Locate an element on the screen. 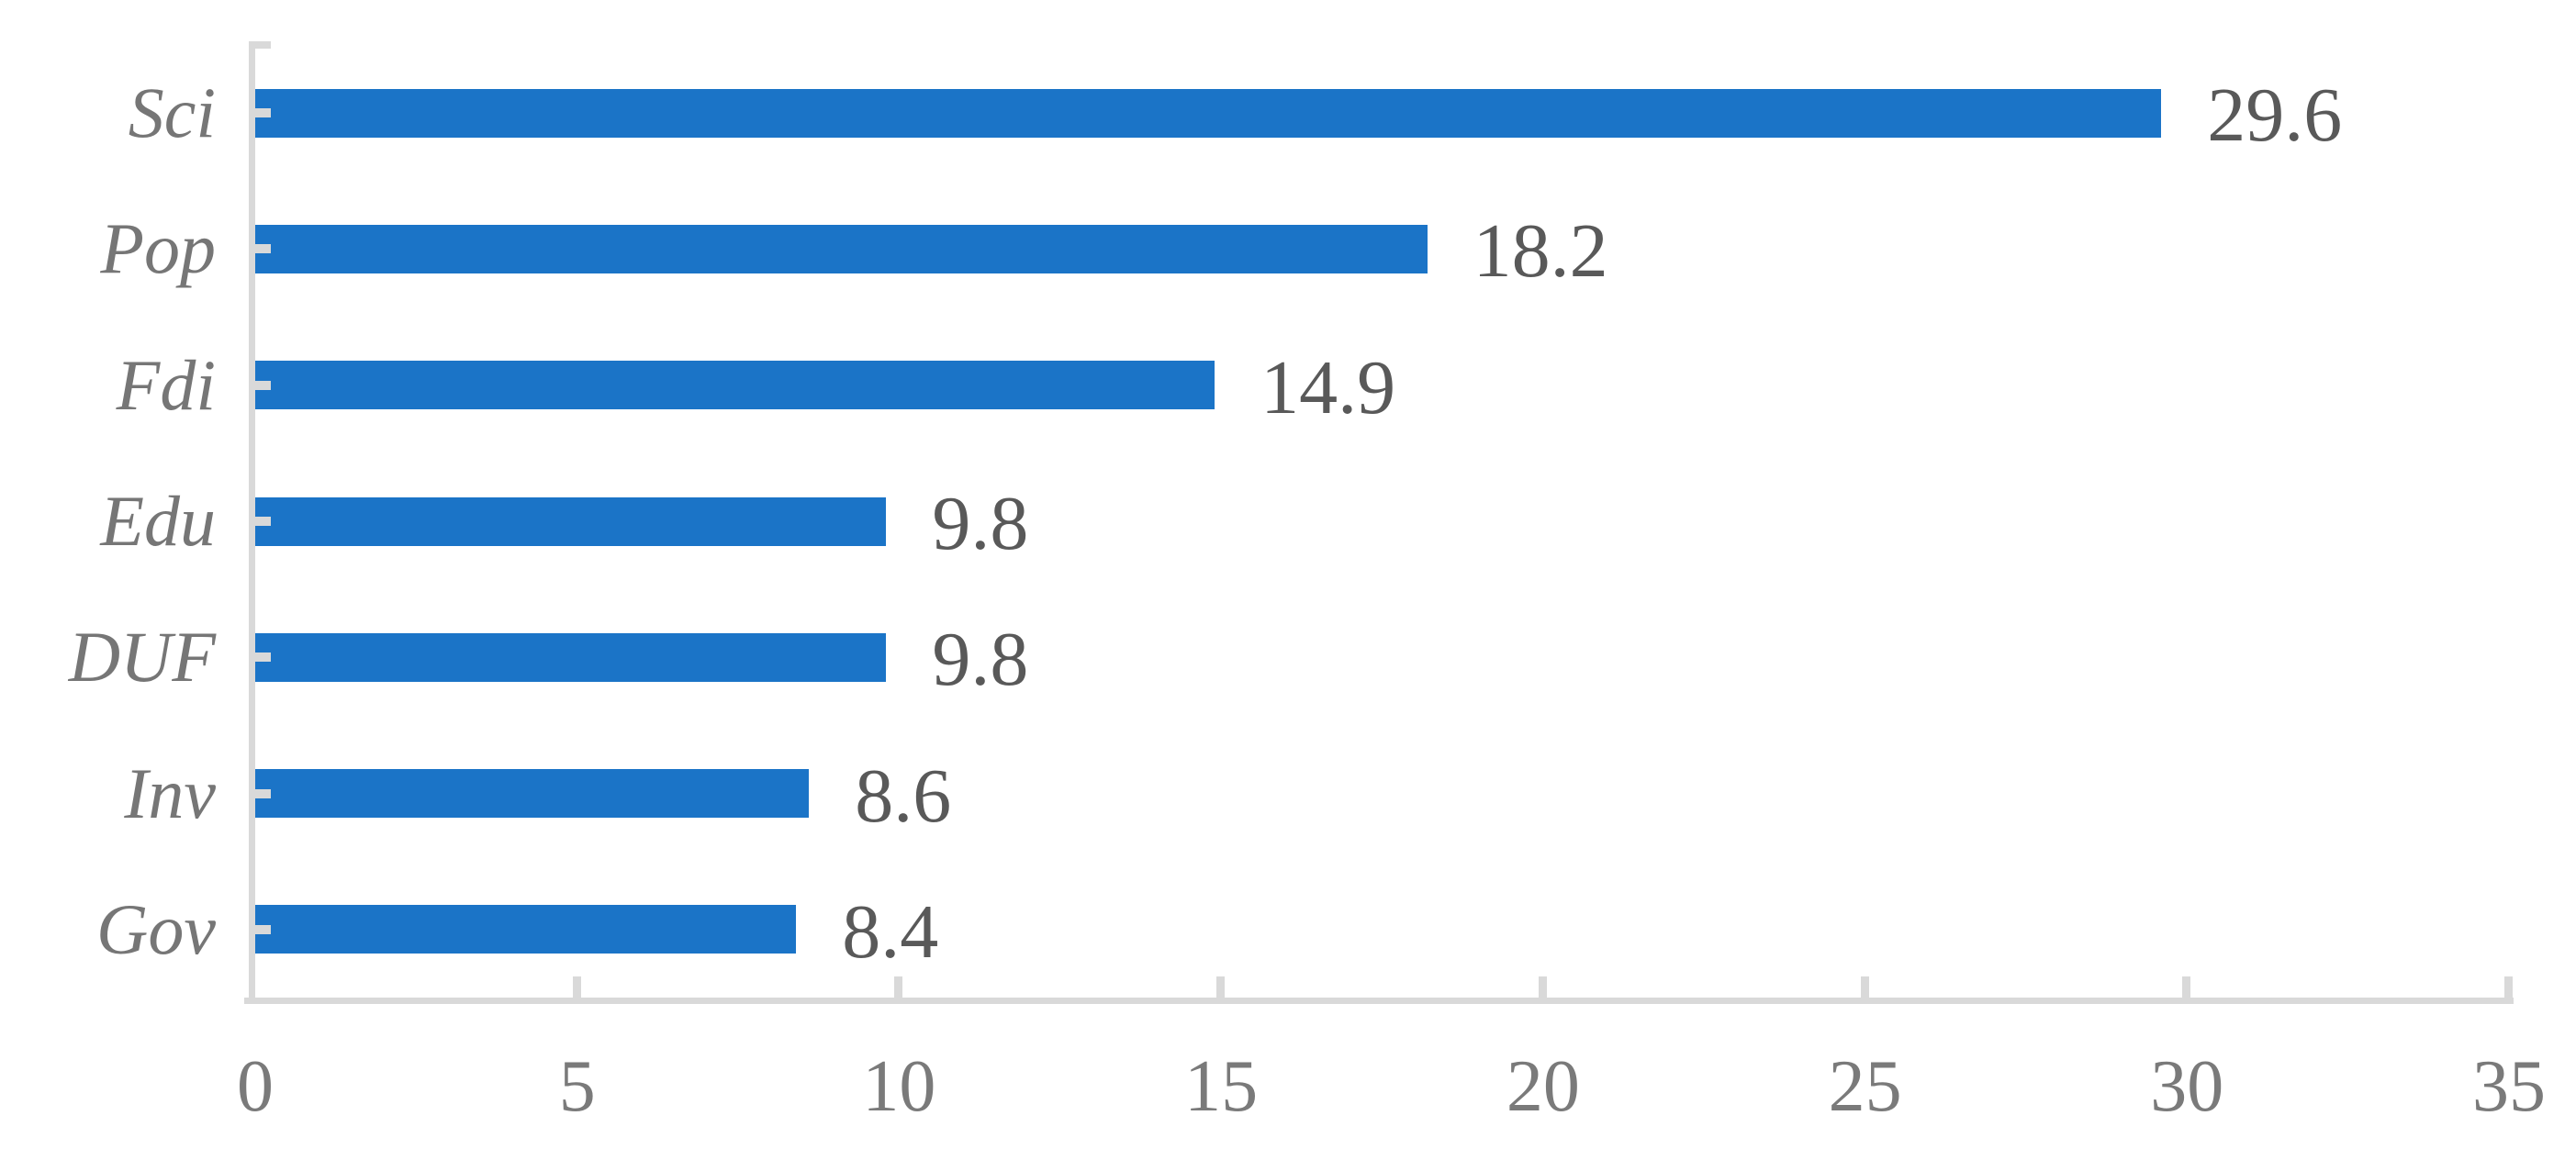 The height and width of the screenshot is (1160, 2576). x-tick-label-10: 10 is located at coordinates (899, 1086).